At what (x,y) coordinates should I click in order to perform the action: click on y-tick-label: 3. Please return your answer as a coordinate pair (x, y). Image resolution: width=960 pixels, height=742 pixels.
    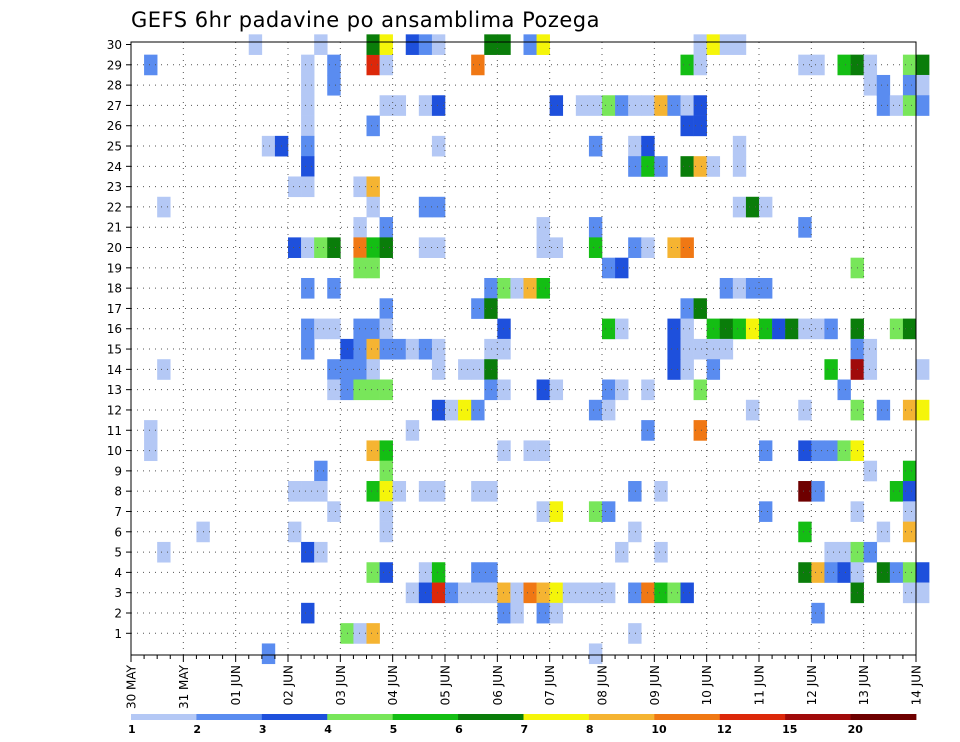
    Looking at the image, I should click on (118, 593).